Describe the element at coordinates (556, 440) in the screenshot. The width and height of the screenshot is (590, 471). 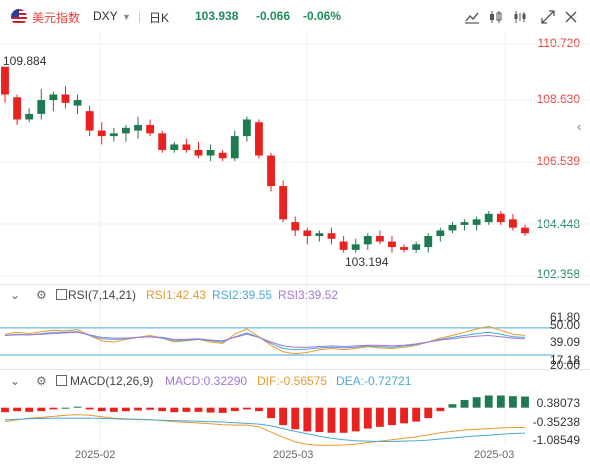
I see `macd-axis-label: -1.08549` at that location.